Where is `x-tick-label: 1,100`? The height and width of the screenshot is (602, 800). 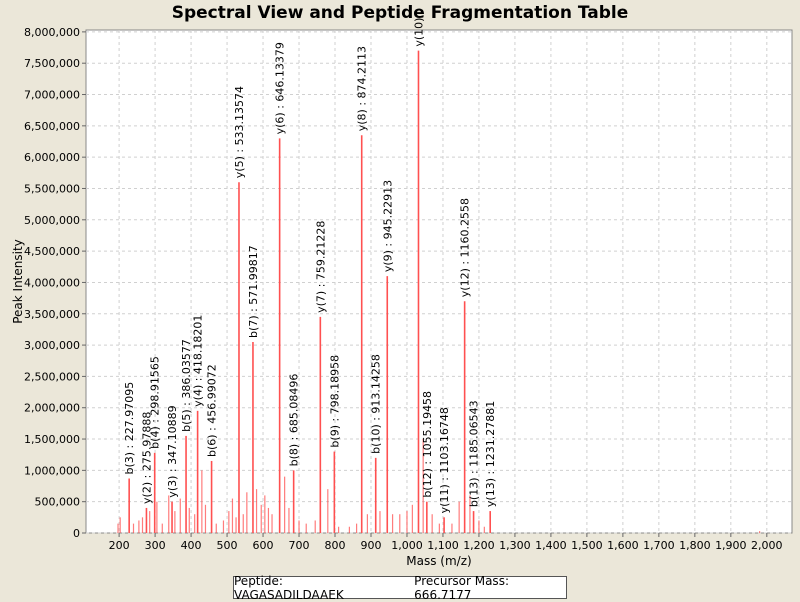 x-tick-label: 1,100 is located at coordinates (443, 545).